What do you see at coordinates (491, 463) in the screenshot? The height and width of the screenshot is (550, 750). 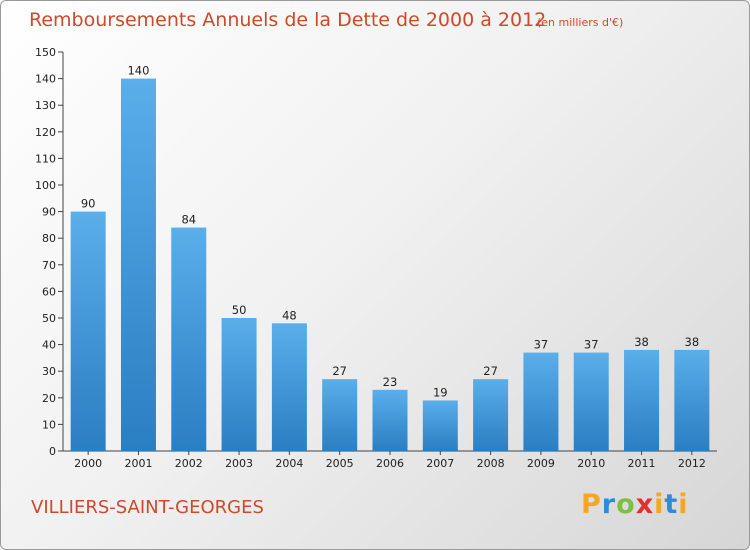 I see `x-tick-label: 2008` at bounding box center [491, 463].